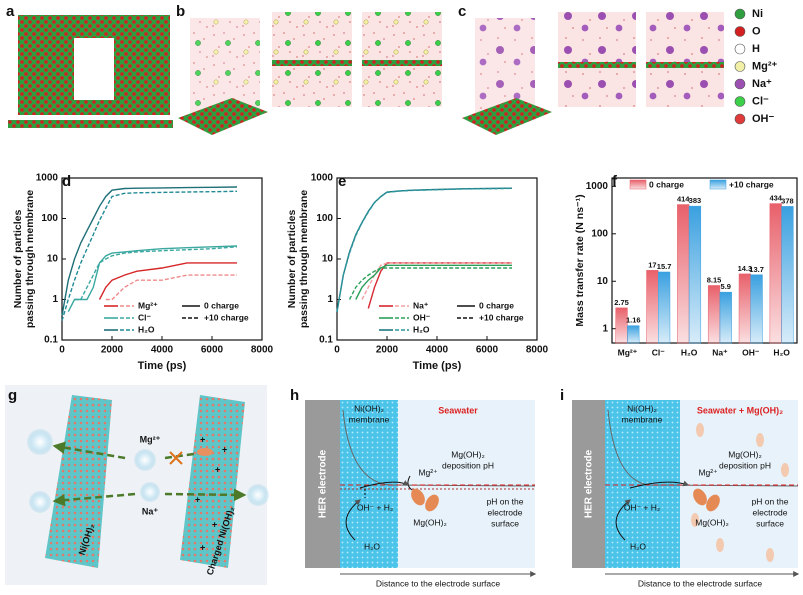 Image resolution: width=803 pixels, height=595 pixels. Describe the element at coordinates (90, 71) in the screenshot. I see `panel-a-render` at that location.